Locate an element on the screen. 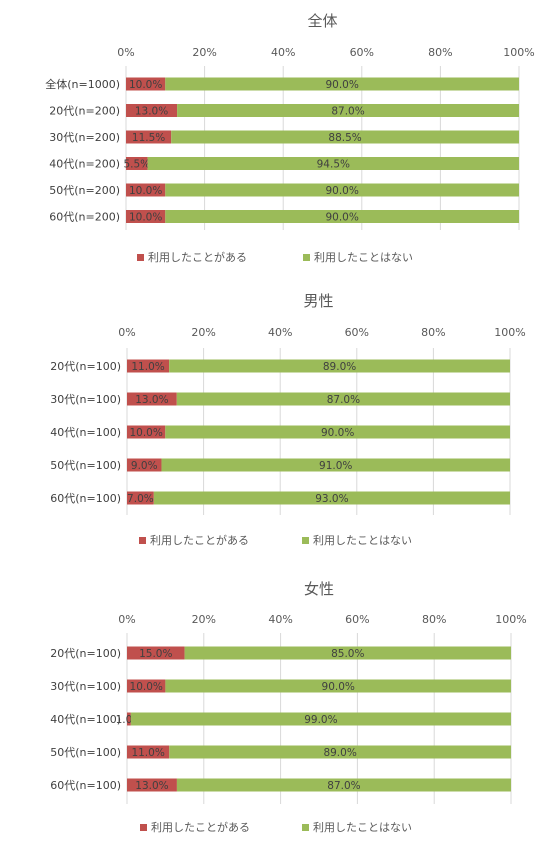 Image resolution: width=537 pixels, height=842 pixels. category-label: 60代(n=100) is located at coordinates (85, 498).